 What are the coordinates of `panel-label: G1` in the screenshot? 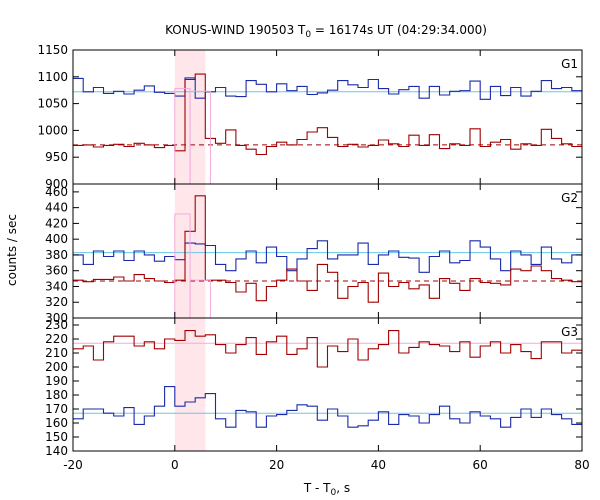 It's located at (569, 64).